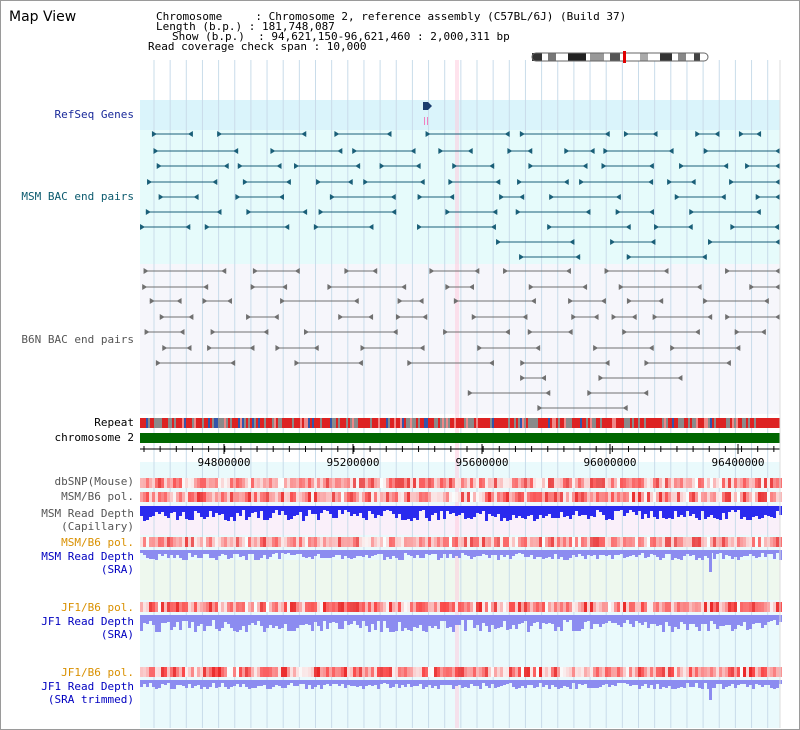 Image resolution: width=800 pixels, height=730 pixels. I want to click on track-label-jf1-trim-sub: (SRA trimmed), so click(90, 699).